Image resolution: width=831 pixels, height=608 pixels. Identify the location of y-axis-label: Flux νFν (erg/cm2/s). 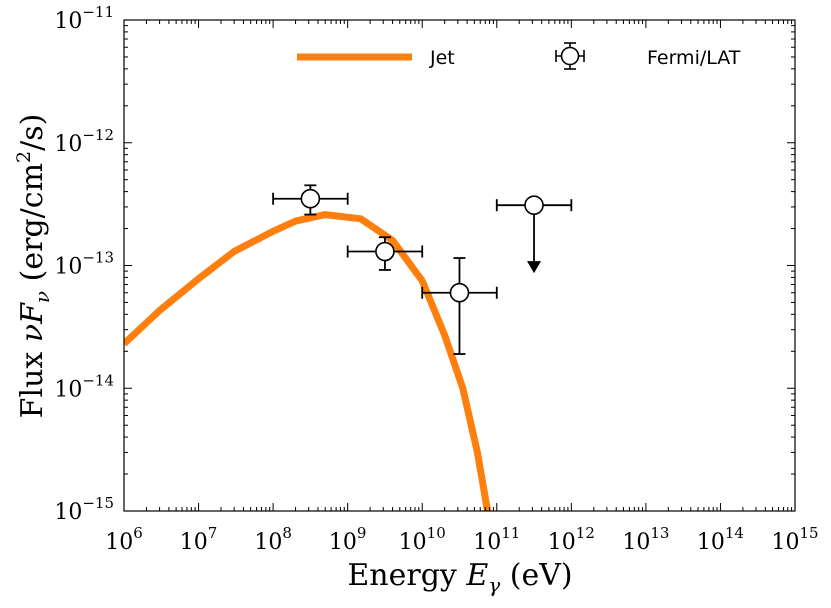
(35, 266).